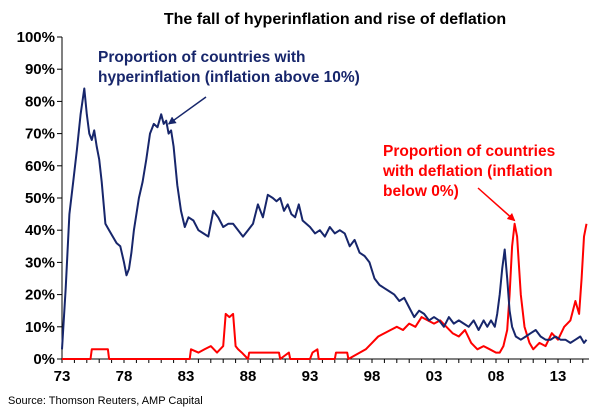 The image size is (599, 412). Describe the element at coordinates (124, 376) in the screenshot. I see `x-tick-label: 78` at that location.